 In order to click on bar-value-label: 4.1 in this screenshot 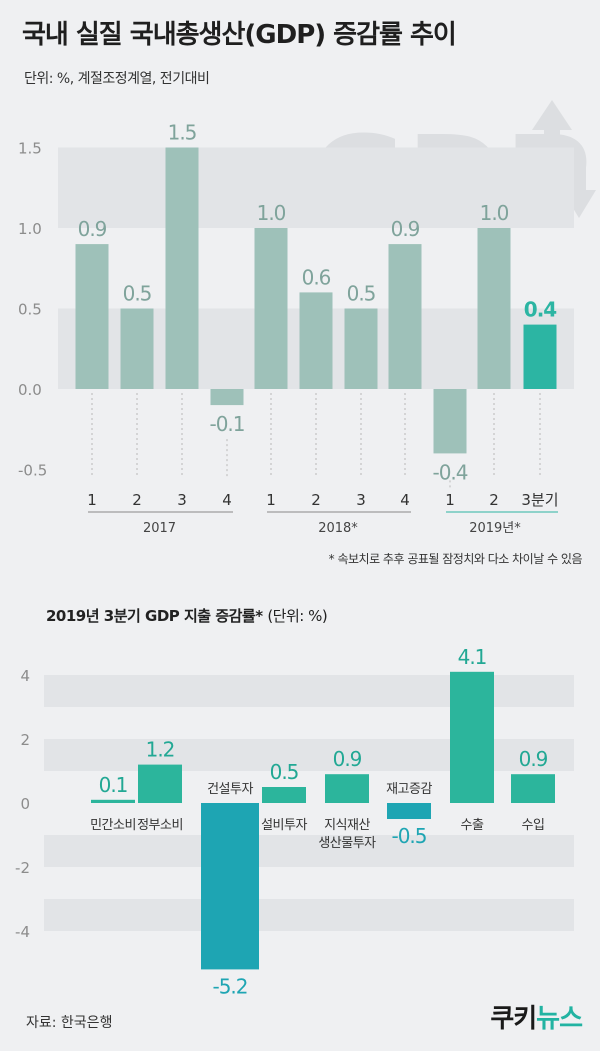, I will do `click(472, 657)`.